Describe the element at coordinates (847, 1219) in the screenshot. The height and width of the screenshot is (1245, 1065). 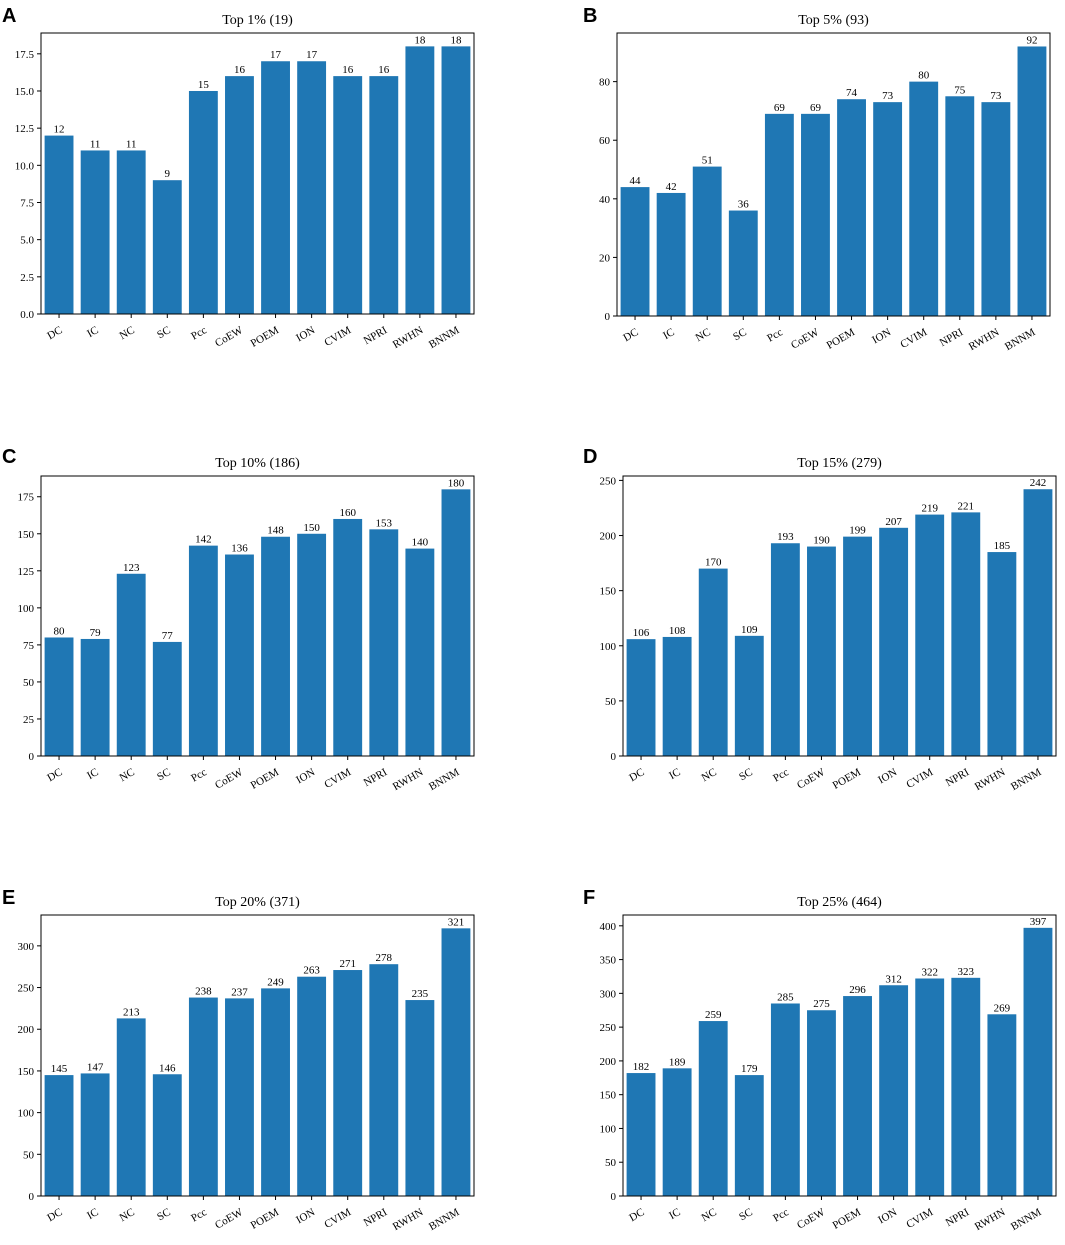
I see `x-tick-label: POEM` at that location.